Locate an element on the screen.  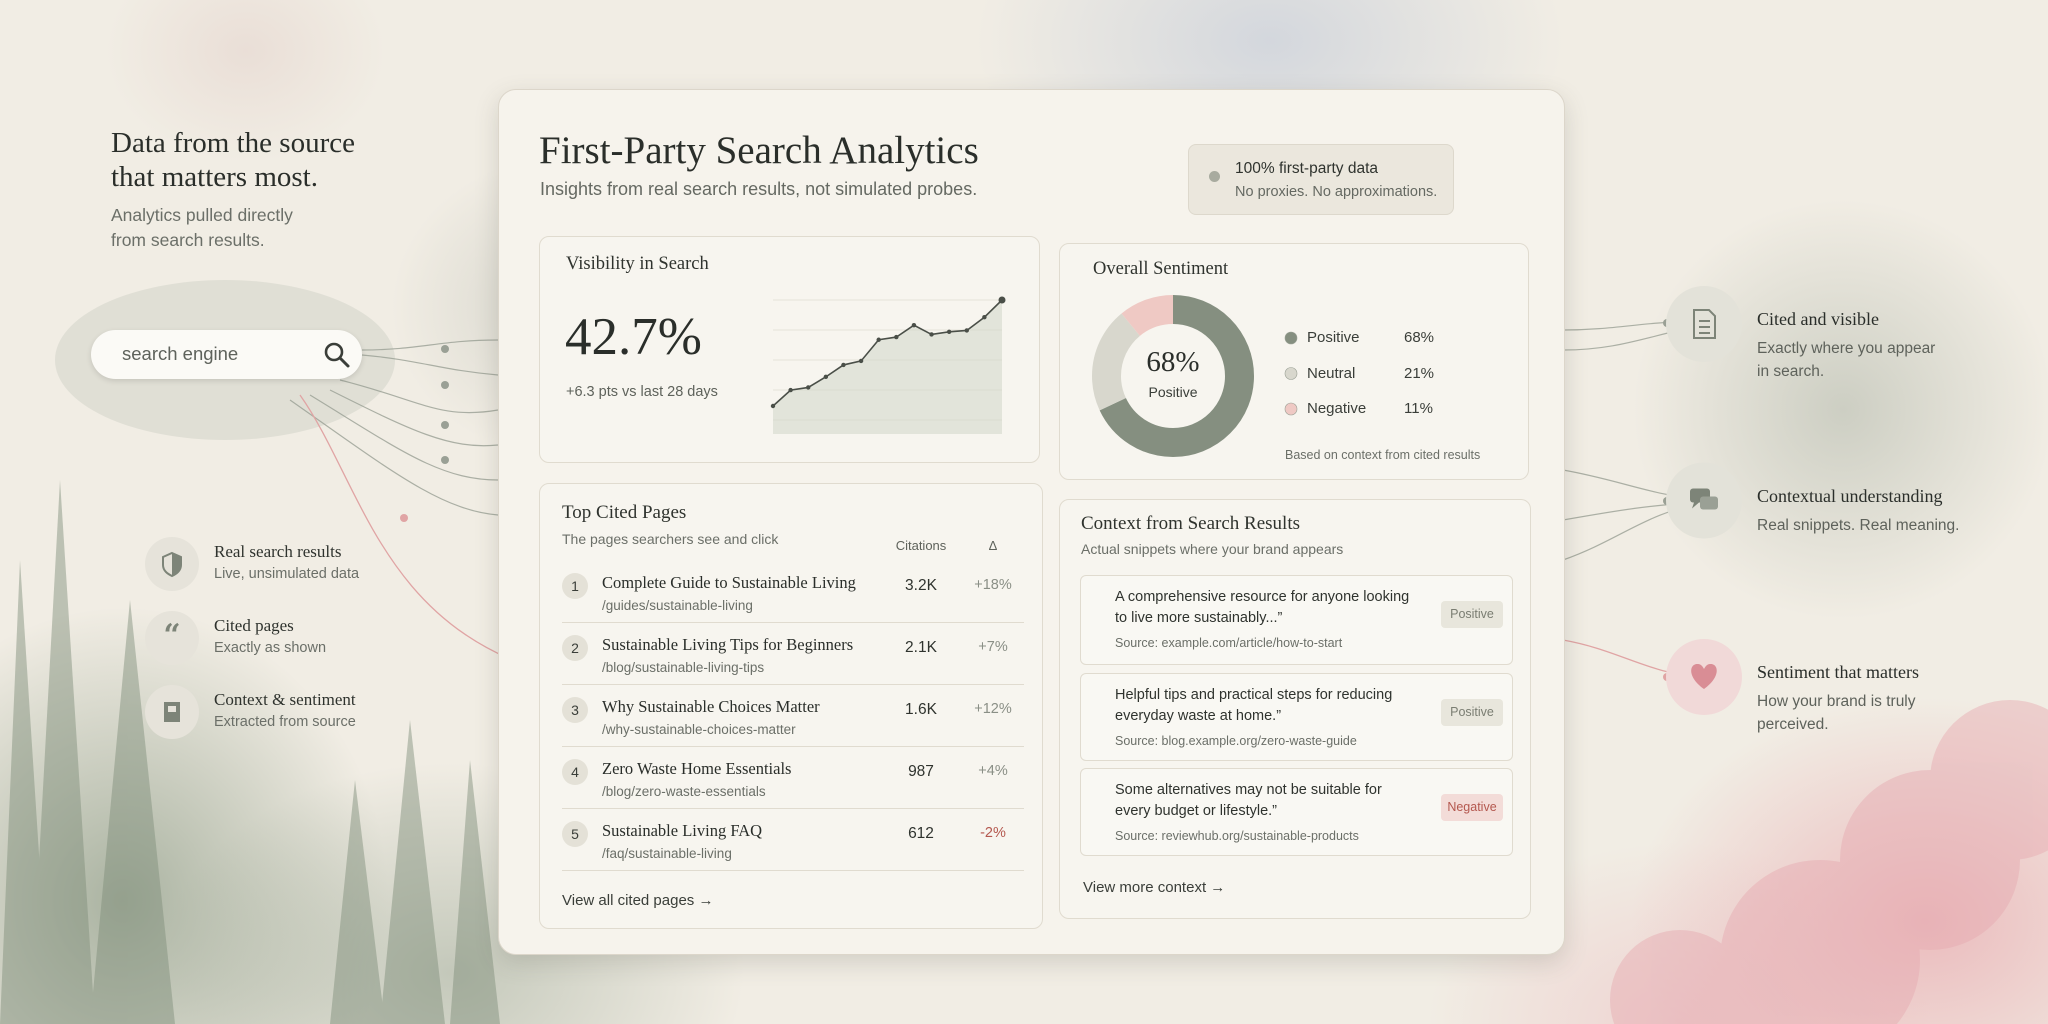
view-all-link: View all cited pages → is located at coordinates (638, 900).